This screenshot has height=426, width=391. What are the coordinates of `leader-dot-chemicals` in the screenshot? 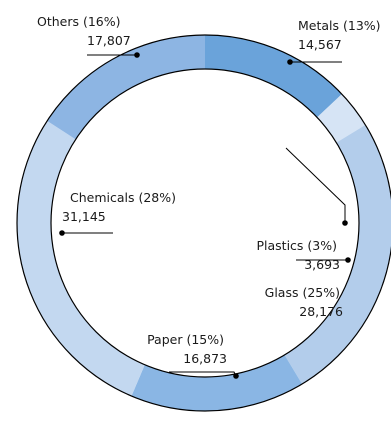 It's located at (62, 233).